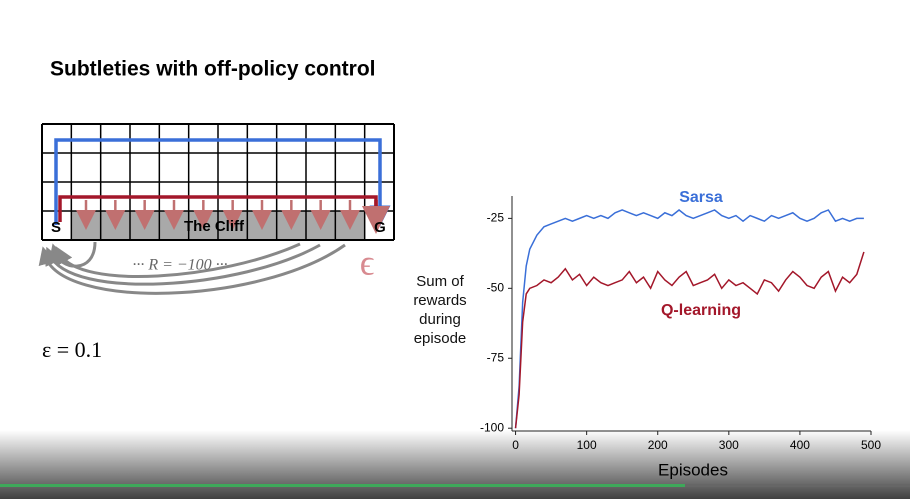 This screenshot has height=499, width=910. What do you see at coordinates (56, 227) in the screenshot?
I see `start-label: S` at bounding box center [56, 227].